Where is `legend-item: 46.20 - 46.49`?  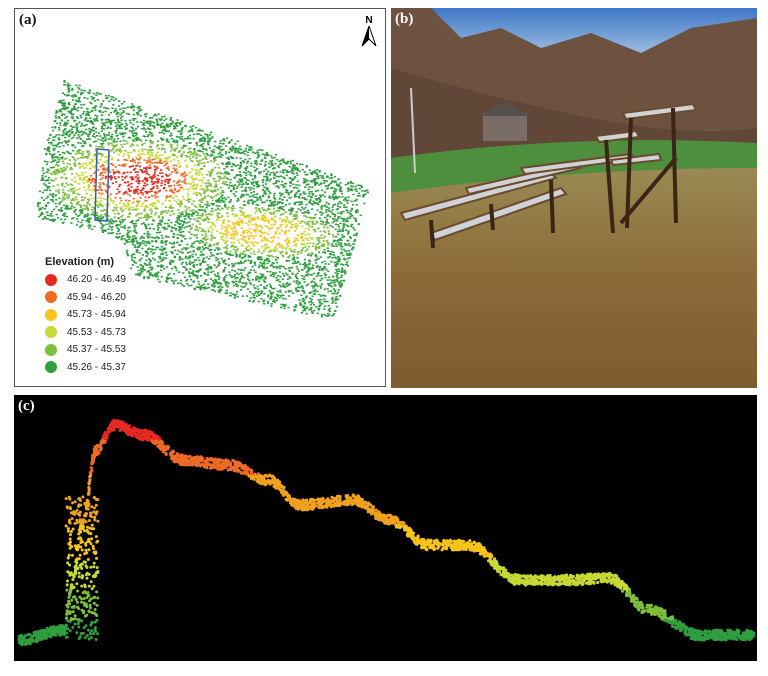 legend-item: 46.20 - 46.49 is located at coordinates (85, 280).